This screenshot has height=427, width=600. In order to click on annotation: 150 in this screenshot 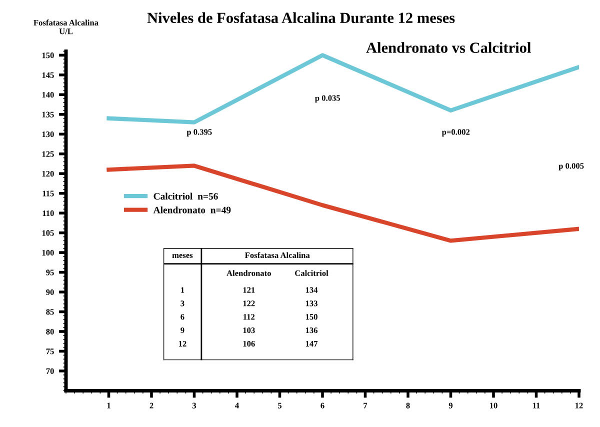, I will do `click(312, 317)`.